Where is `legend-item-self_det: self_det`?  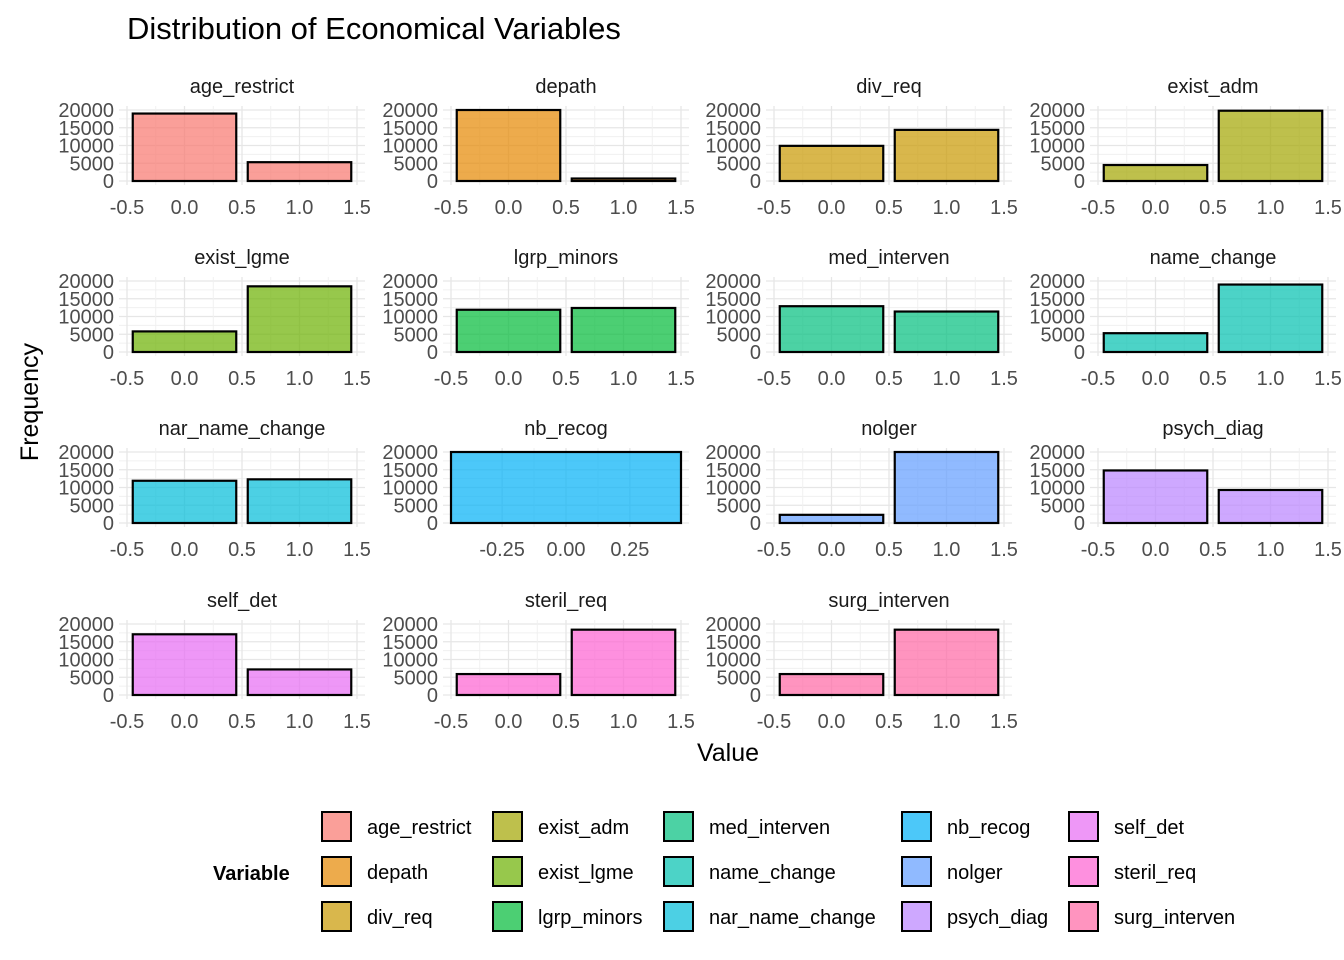
legend-item-self_det: self_det is located at coordinates (1126, 826).